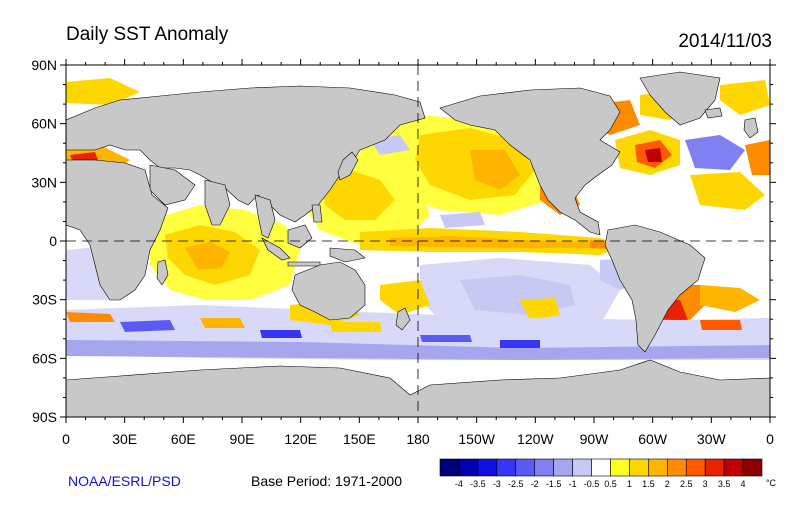 This screenshot has height=510, width=800. What do you see at coordinates (359, 439) in the screenshot?
I see `lon-label: 150E` at bounding box center [359, 439].